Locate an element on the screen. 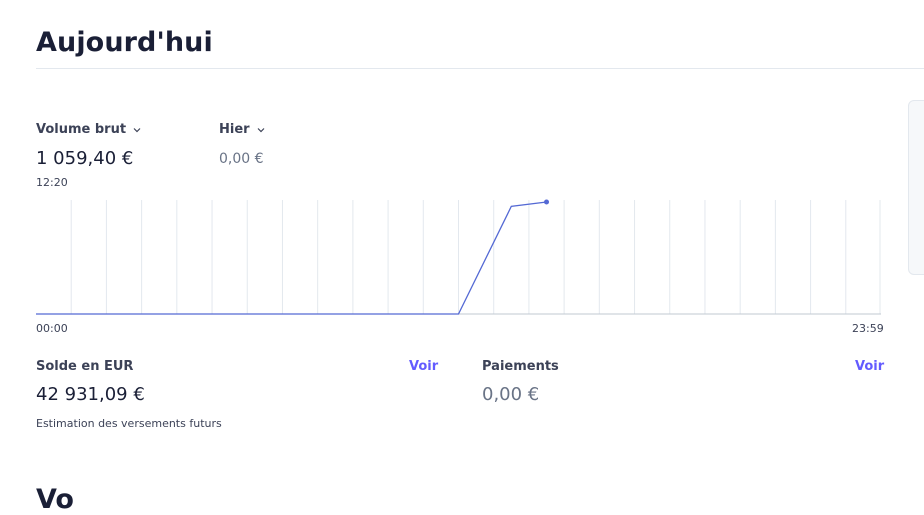 The height and width of the screenshot is (515, 924). balance-view-link: Voir is located at coordinates (424, 366).